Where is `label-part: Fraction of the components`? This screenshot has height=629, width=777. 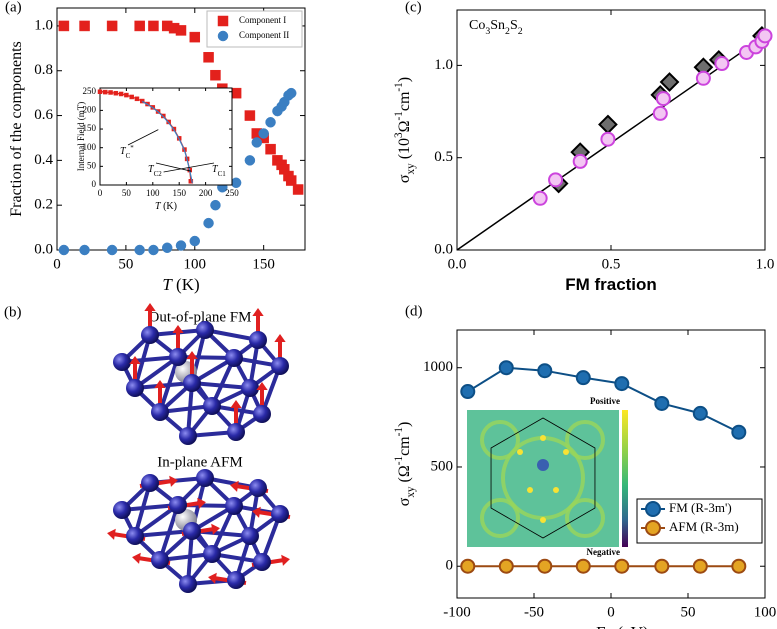
label-part: Fraction of the components is located at coordinates (16, 129).